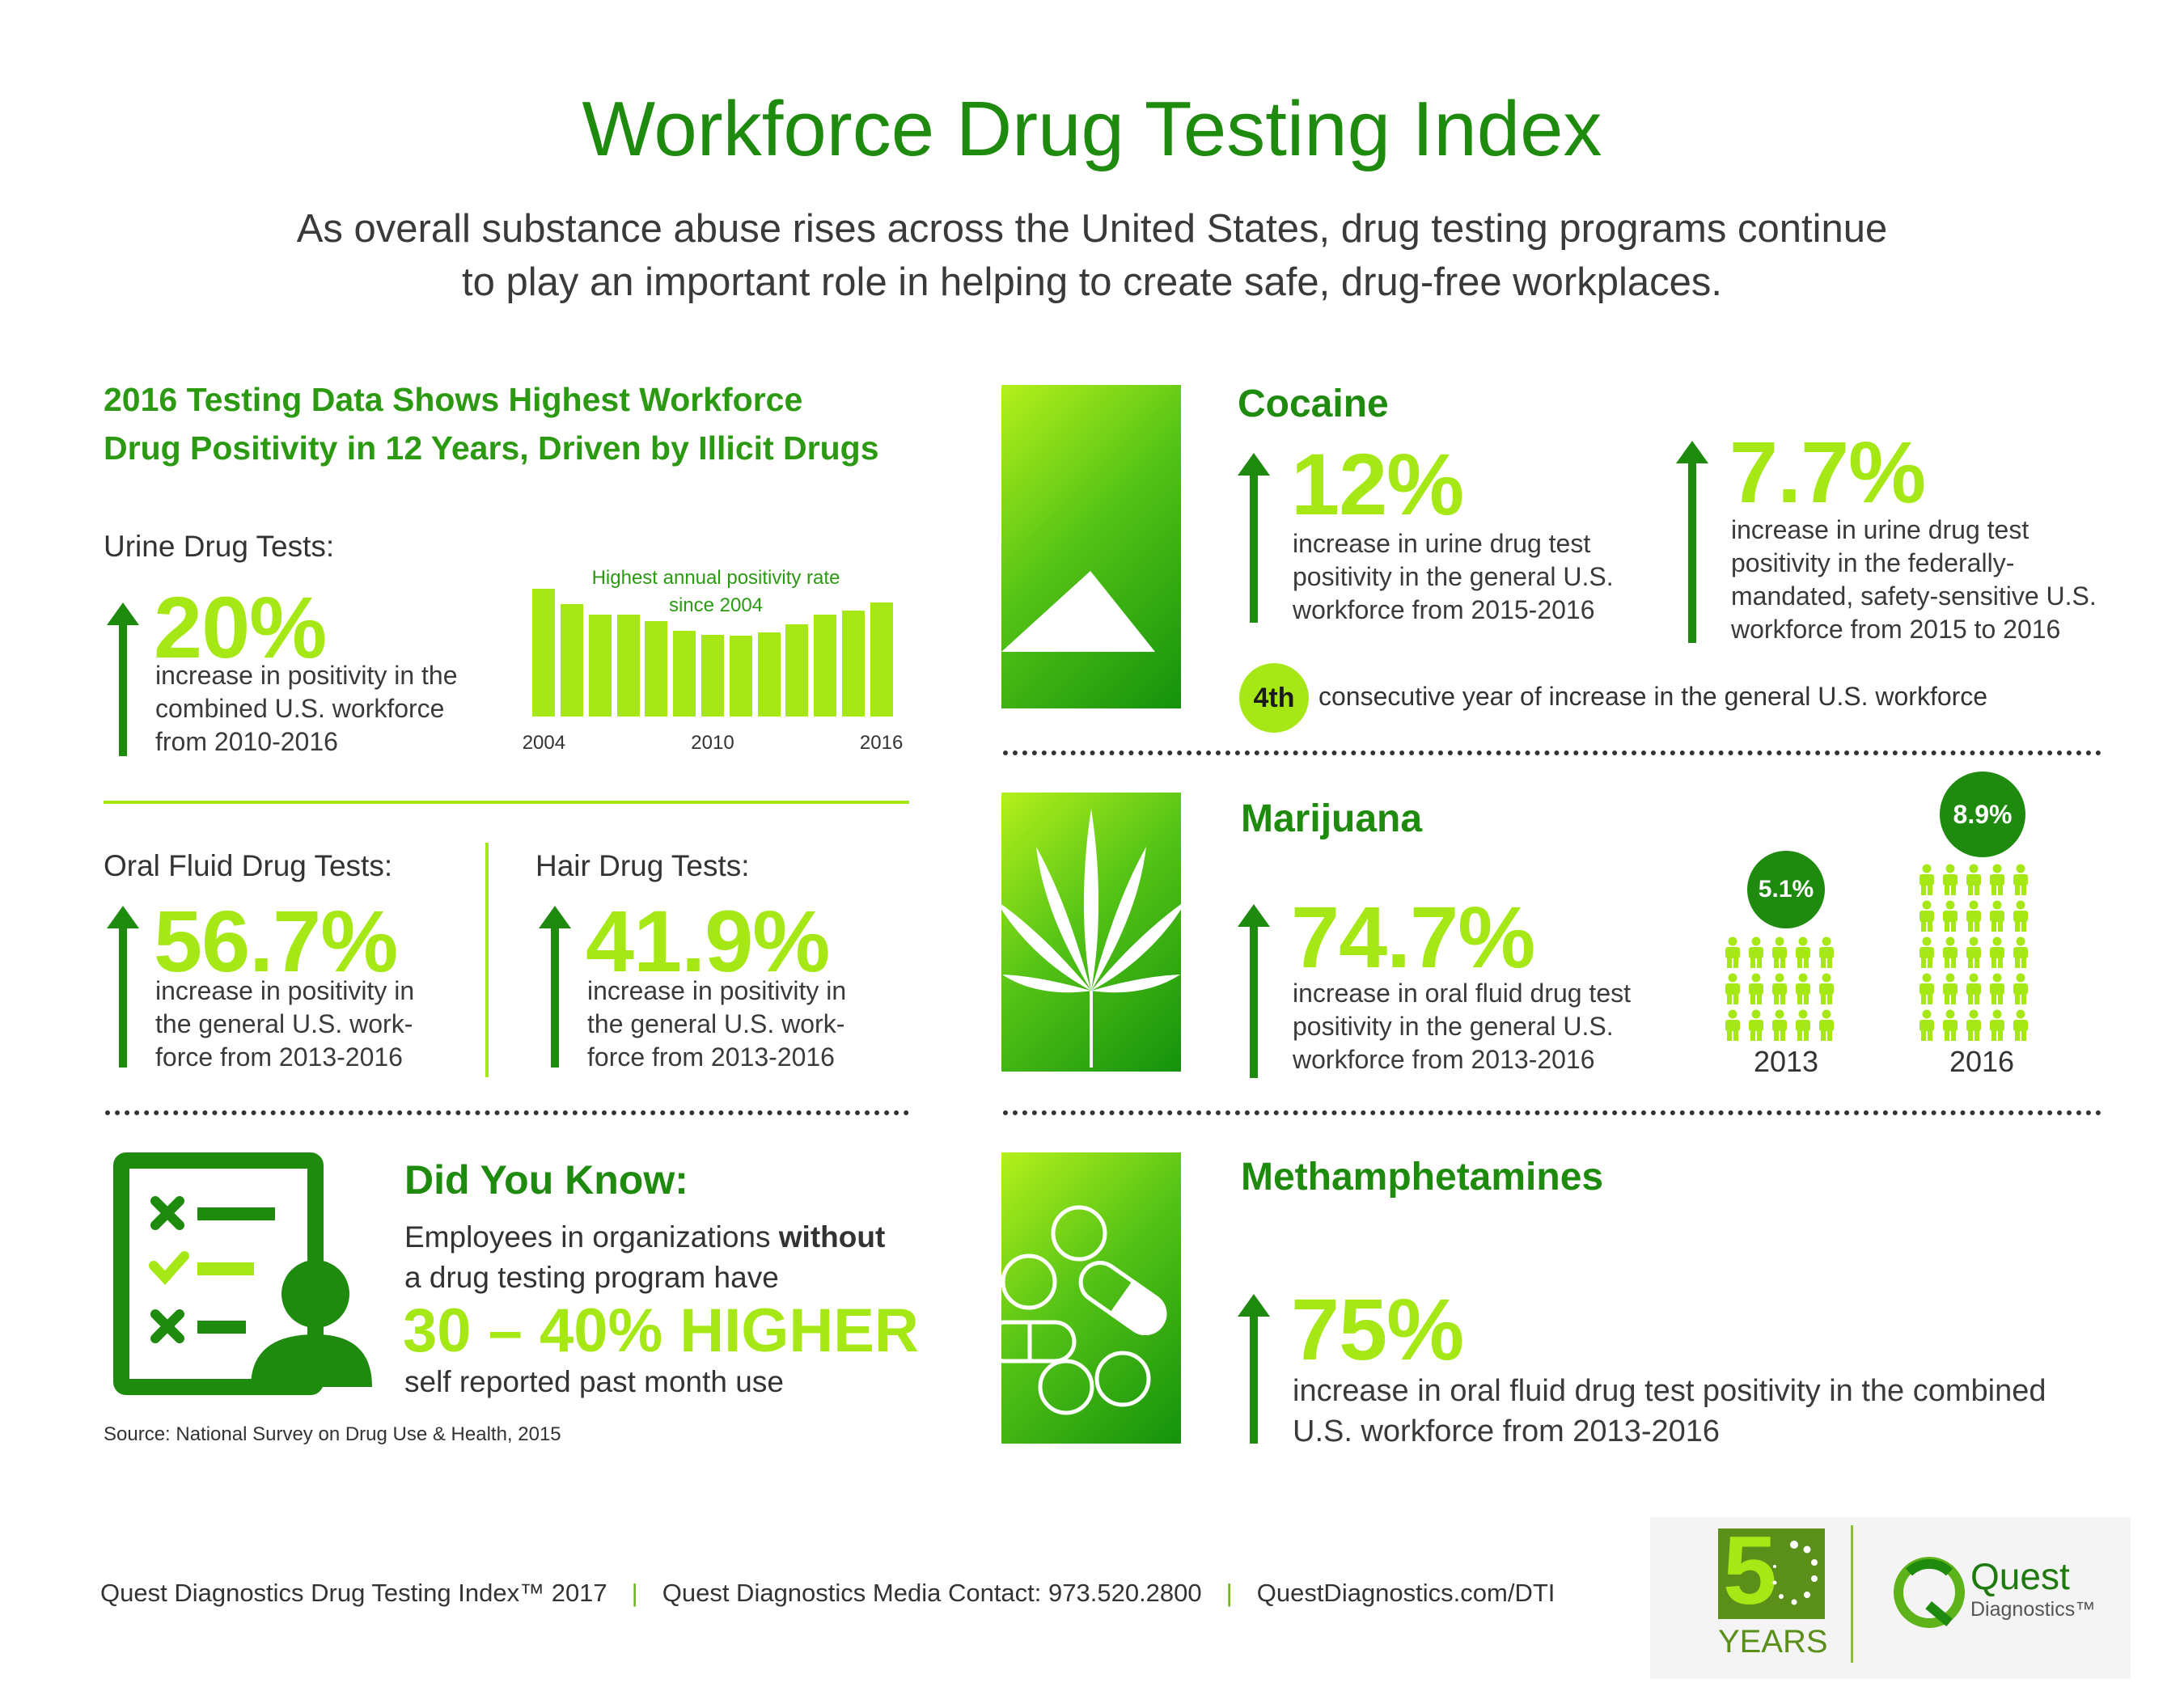 The image size is (2184, 1687). Describe the element at coordinates (1929, 1592) in the screenshot. I see `quest-logo-icon` at that location.